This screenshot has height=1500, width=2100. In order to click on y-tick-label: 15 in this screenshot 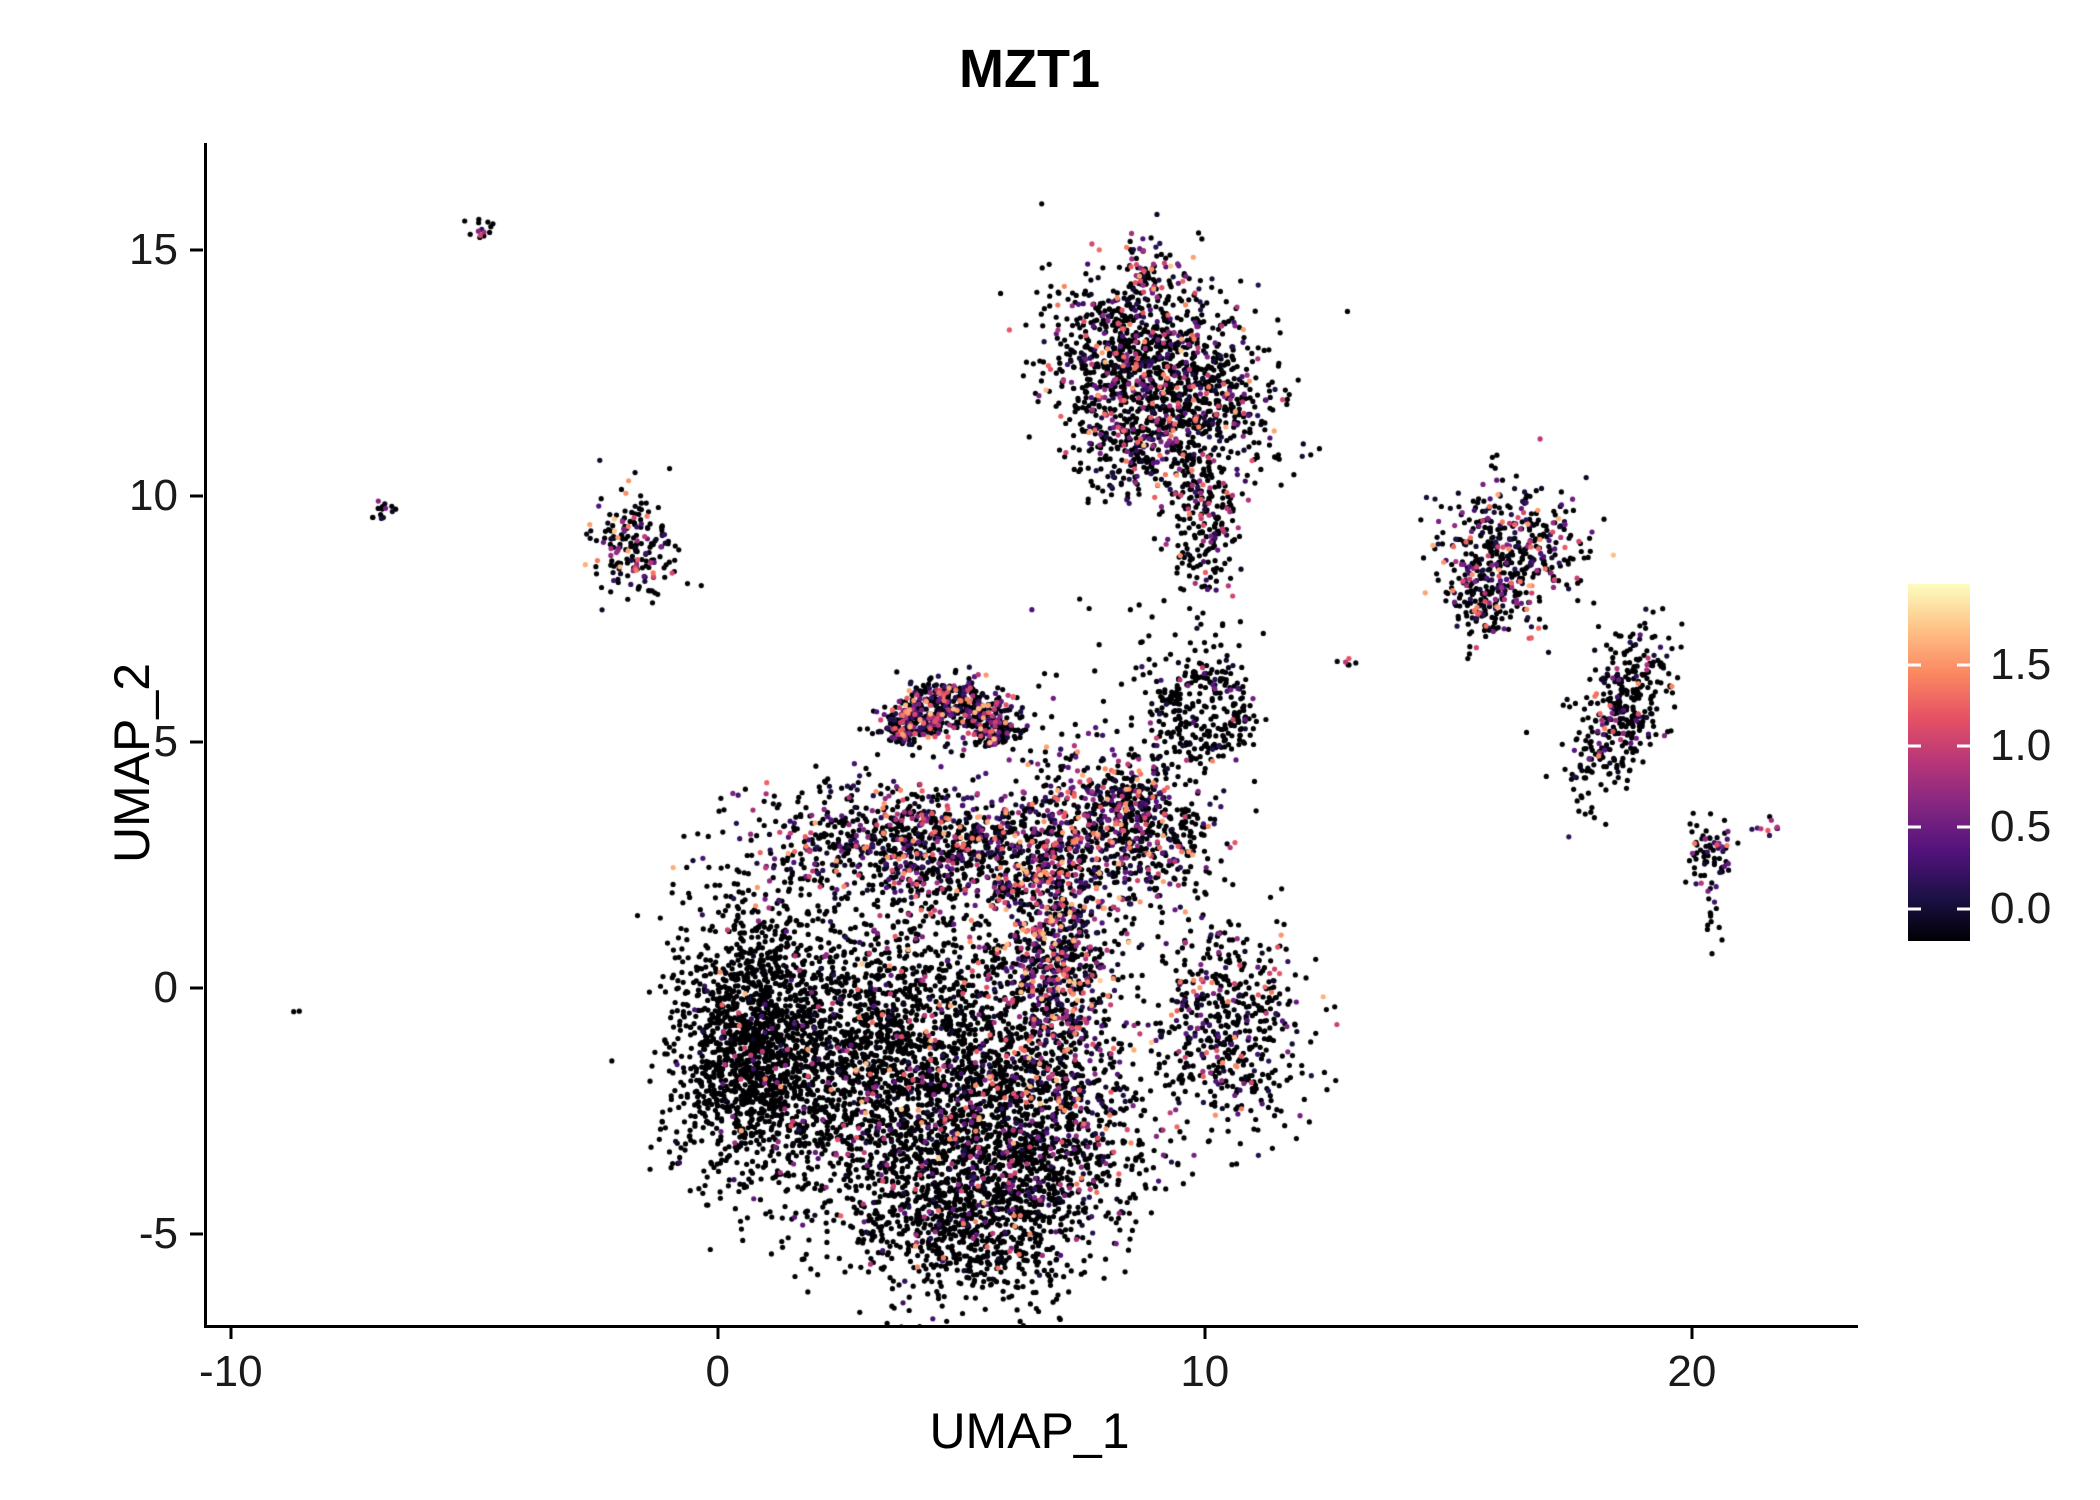, I will do `click(153, 249)`.